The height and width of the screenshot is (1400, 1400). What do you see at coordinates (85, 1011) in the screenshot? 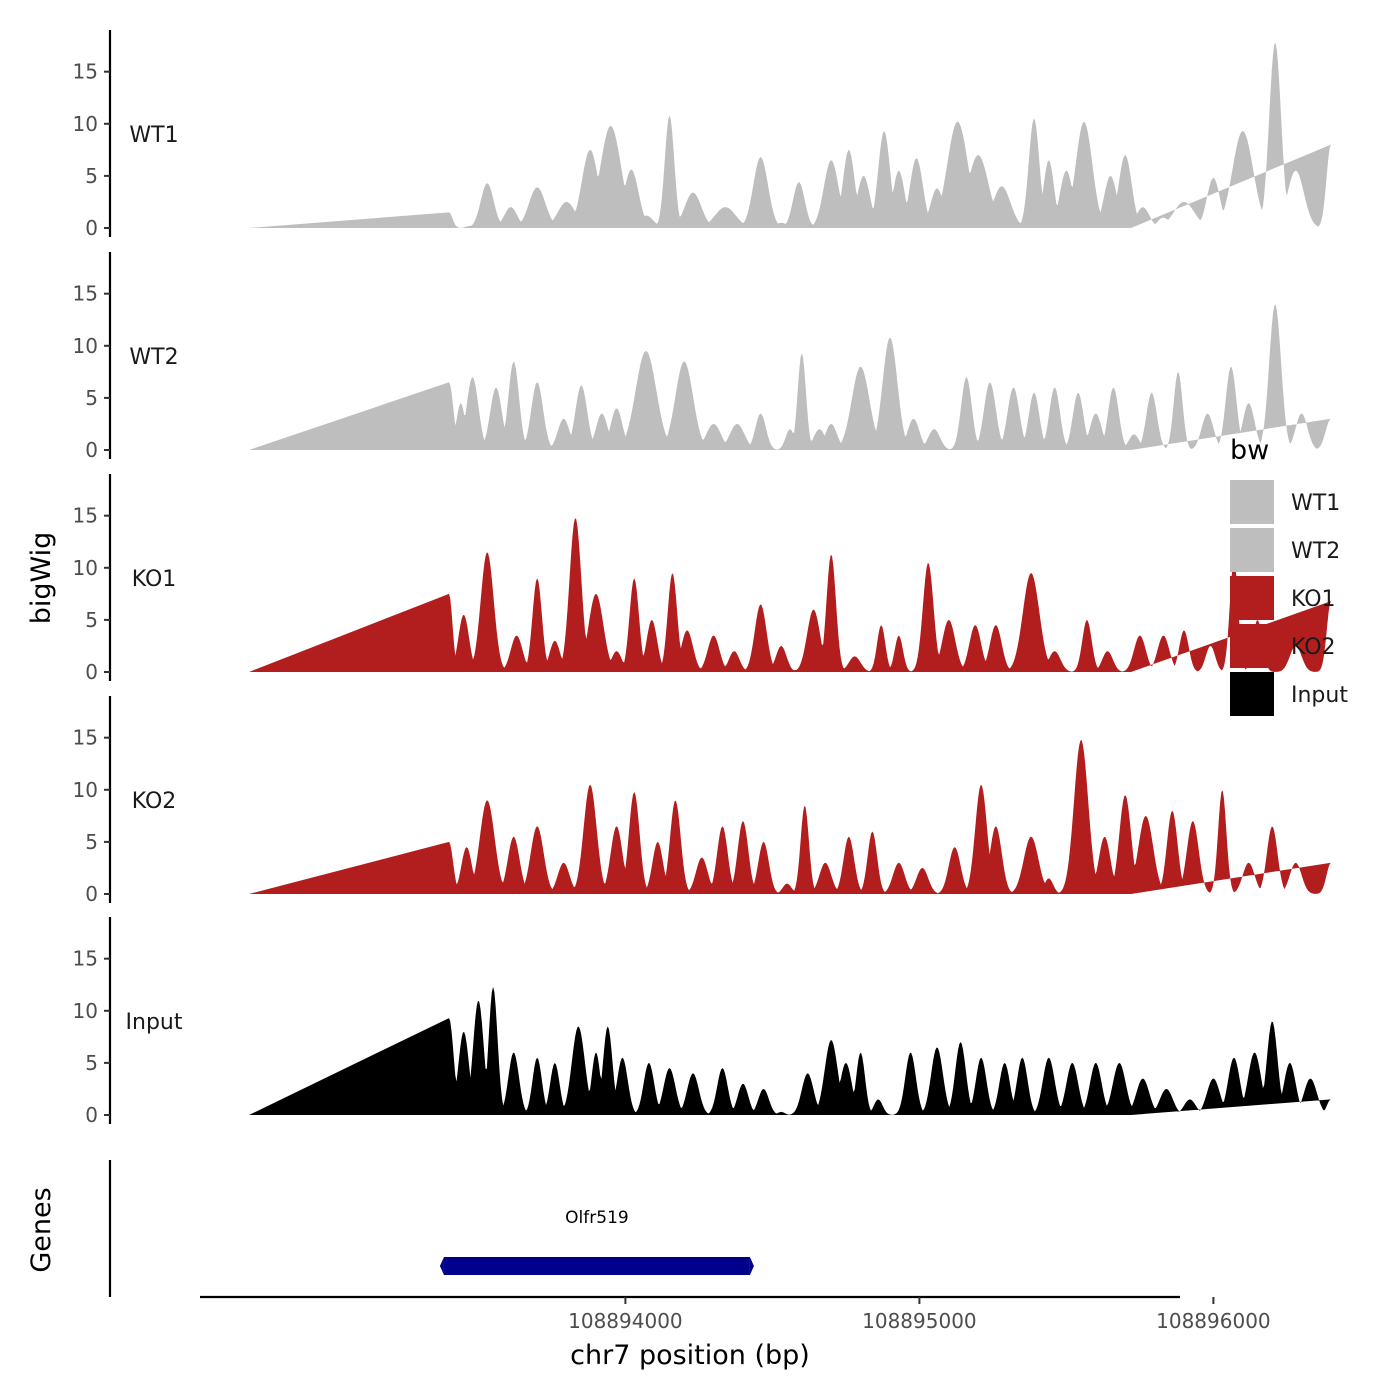
I see `y-tick-label-input: 10` at bounding box center [85, 1011].